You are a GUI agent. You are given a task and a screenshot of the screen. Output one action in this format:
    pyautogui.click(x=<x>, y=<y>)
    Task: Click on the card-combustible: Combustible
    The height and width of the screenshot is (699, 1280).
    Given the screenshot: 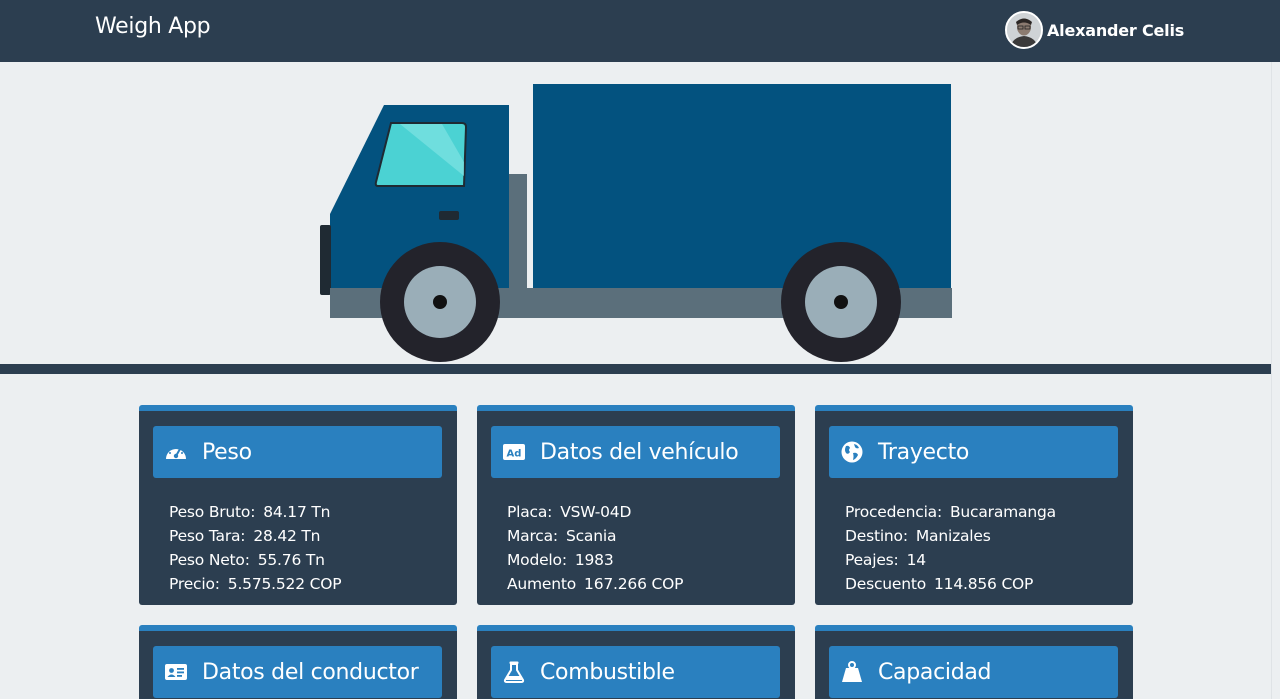 What is the action you would take?
    pyautogui.click(x=636, y=662)
    